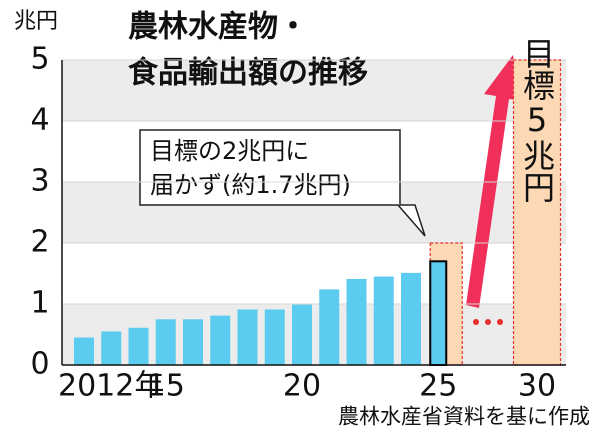 Image resolution: width=600 pixels, height=442 pixels. I want to click on x-tick-label: 25, so click(438, 386).